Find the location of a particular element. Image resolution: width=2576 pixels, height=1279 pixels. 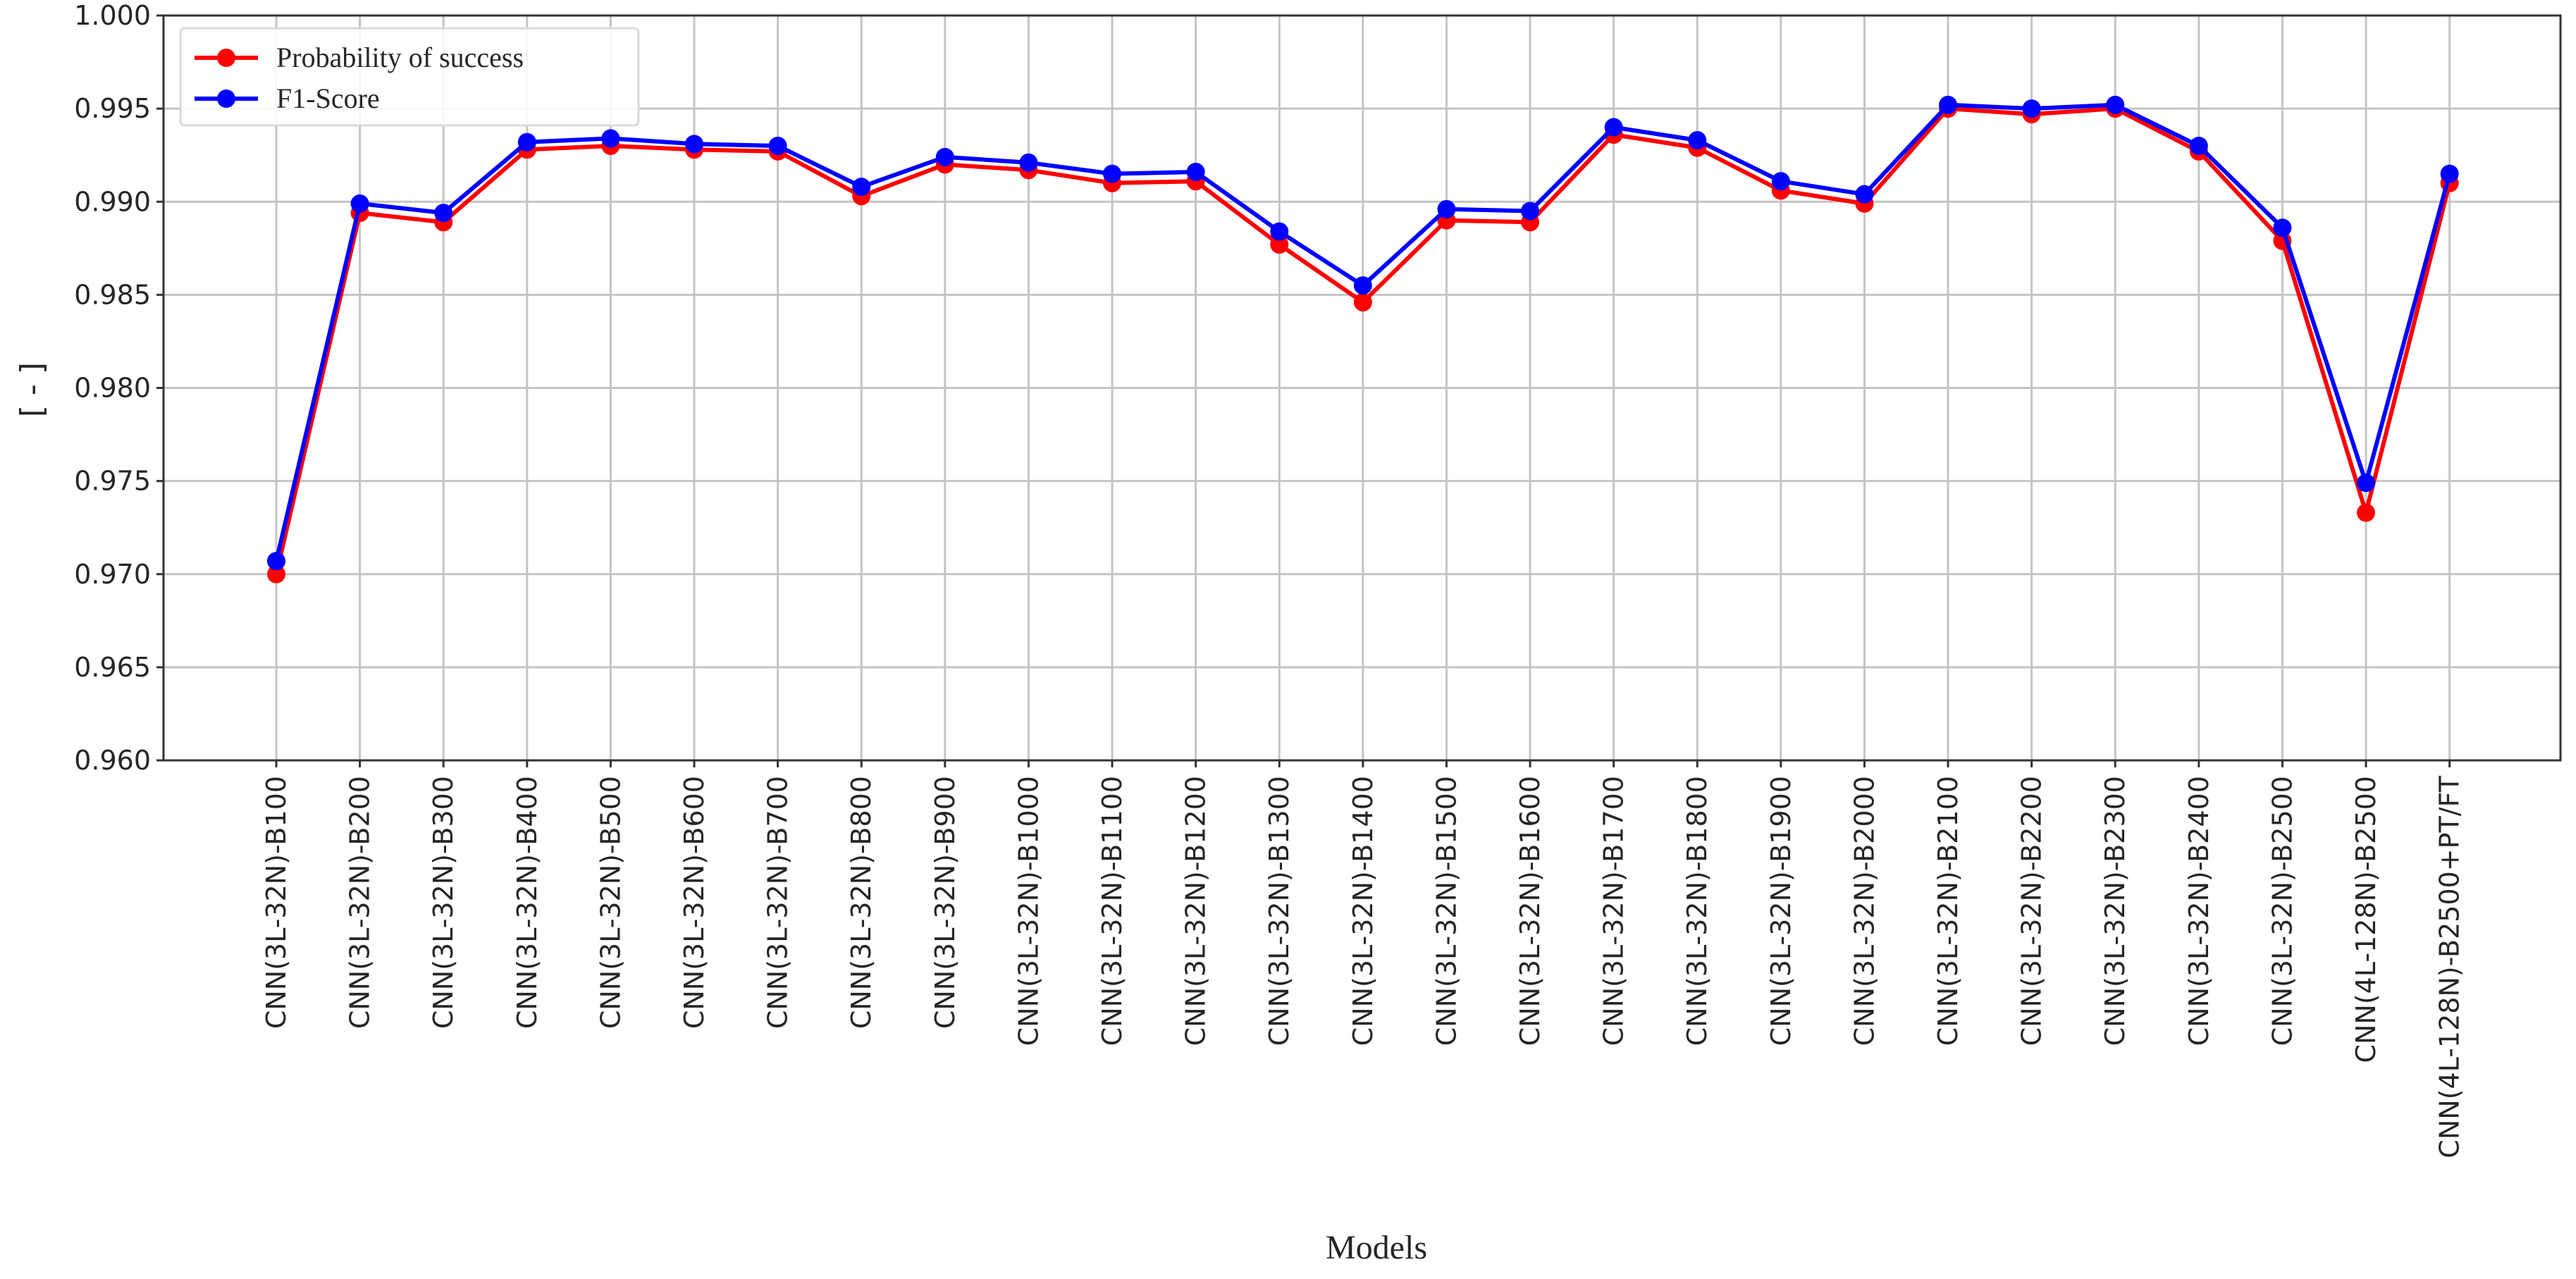

x-axis-title: Models is located at coordinates (1376, 1247).